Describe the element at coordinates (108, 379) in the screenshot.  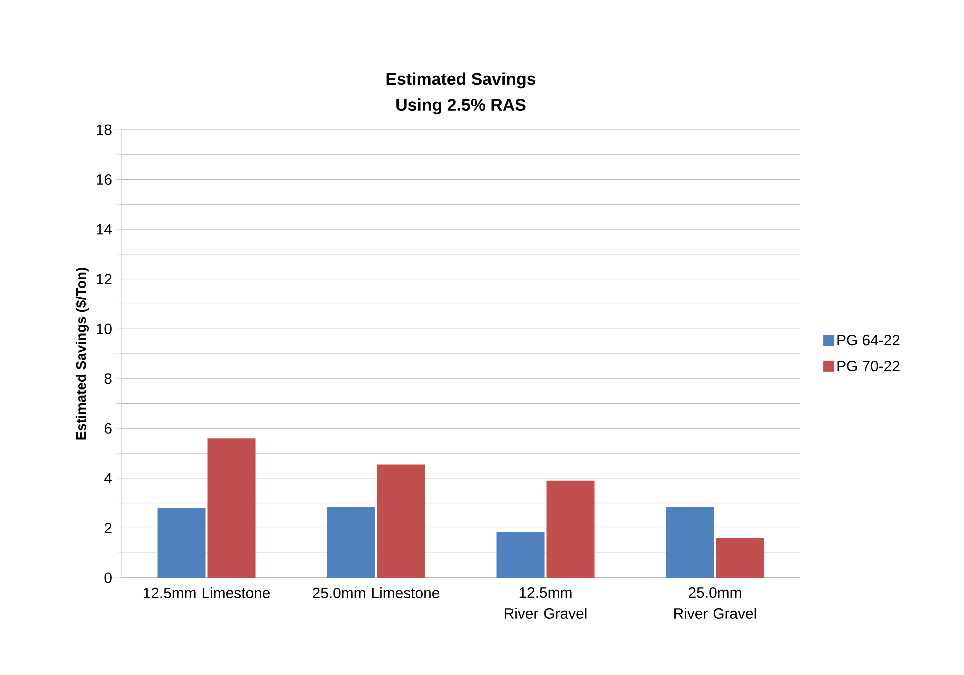
I see `y-tick-label: 8` at that location.